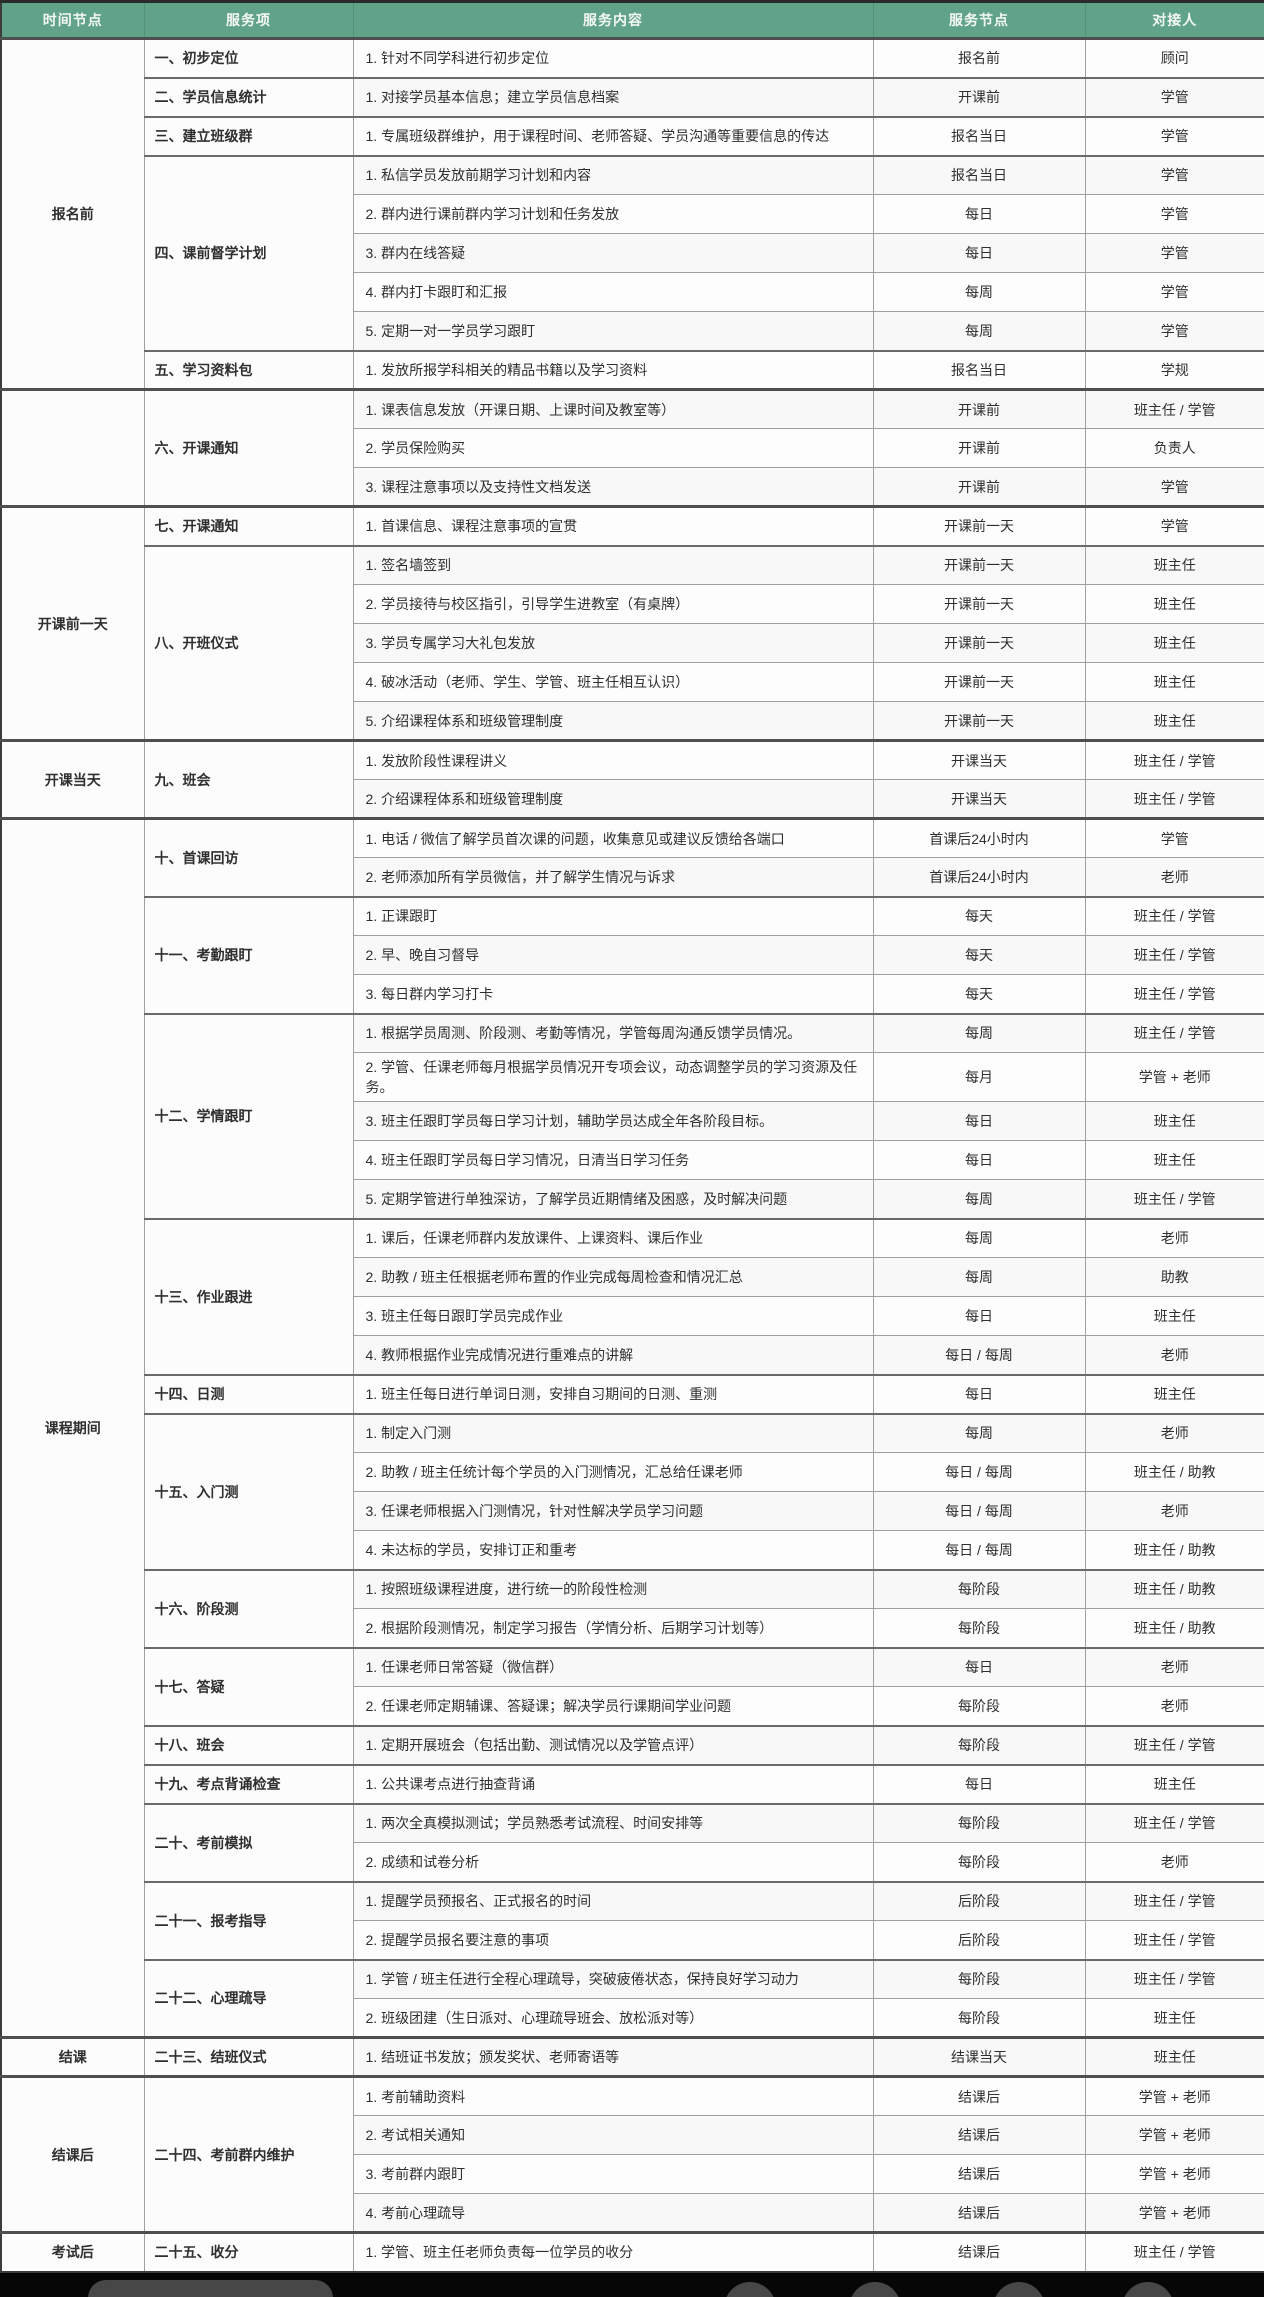  I want to click on table-row: 十五、入门测 1. 制定入门测 每周 老师, so click(632, 1491).